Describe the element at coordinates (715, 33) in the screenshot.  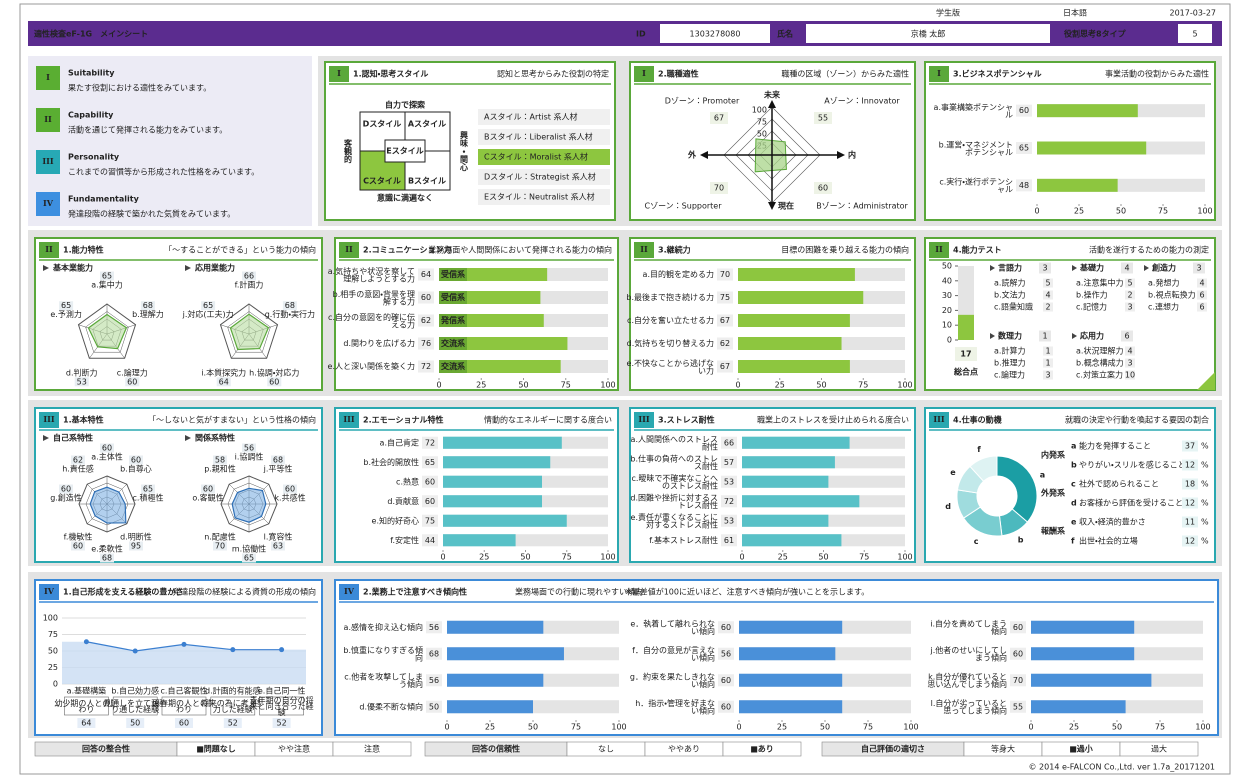
I see `id-box` at that location.